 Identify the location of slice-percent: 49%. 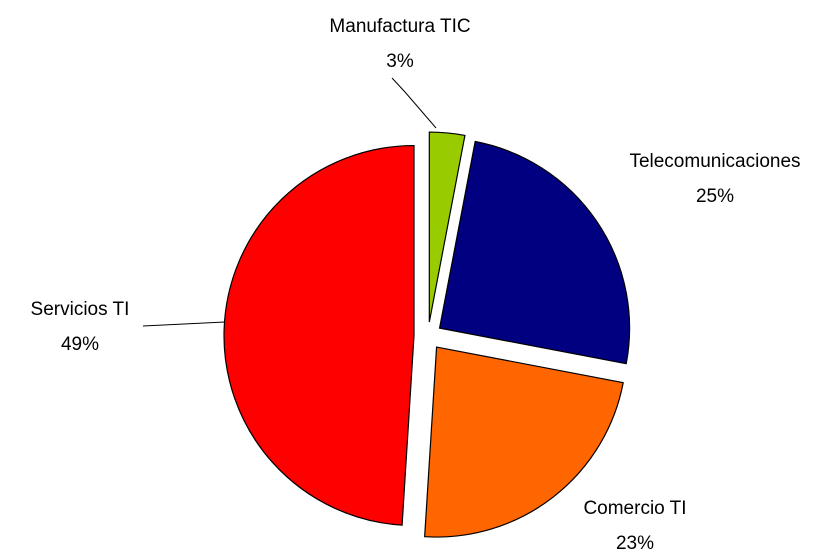
(80, 344).